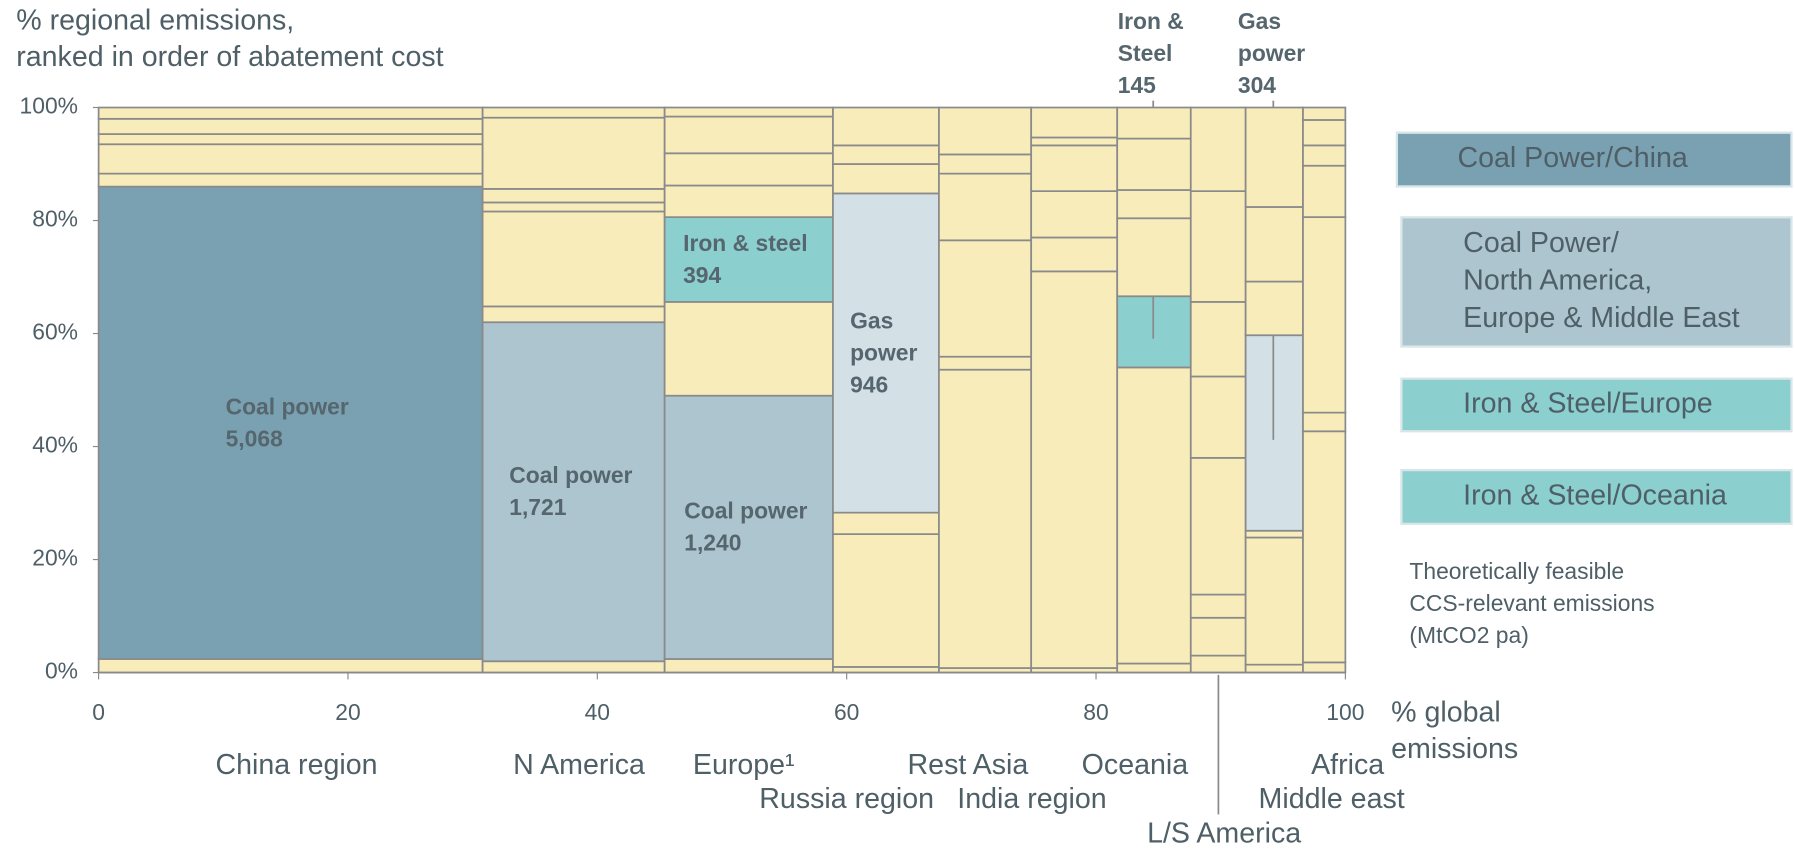 This screenshot has height=851, width=1794. I want to click on x-tick-label: 40, so click(597, 712).